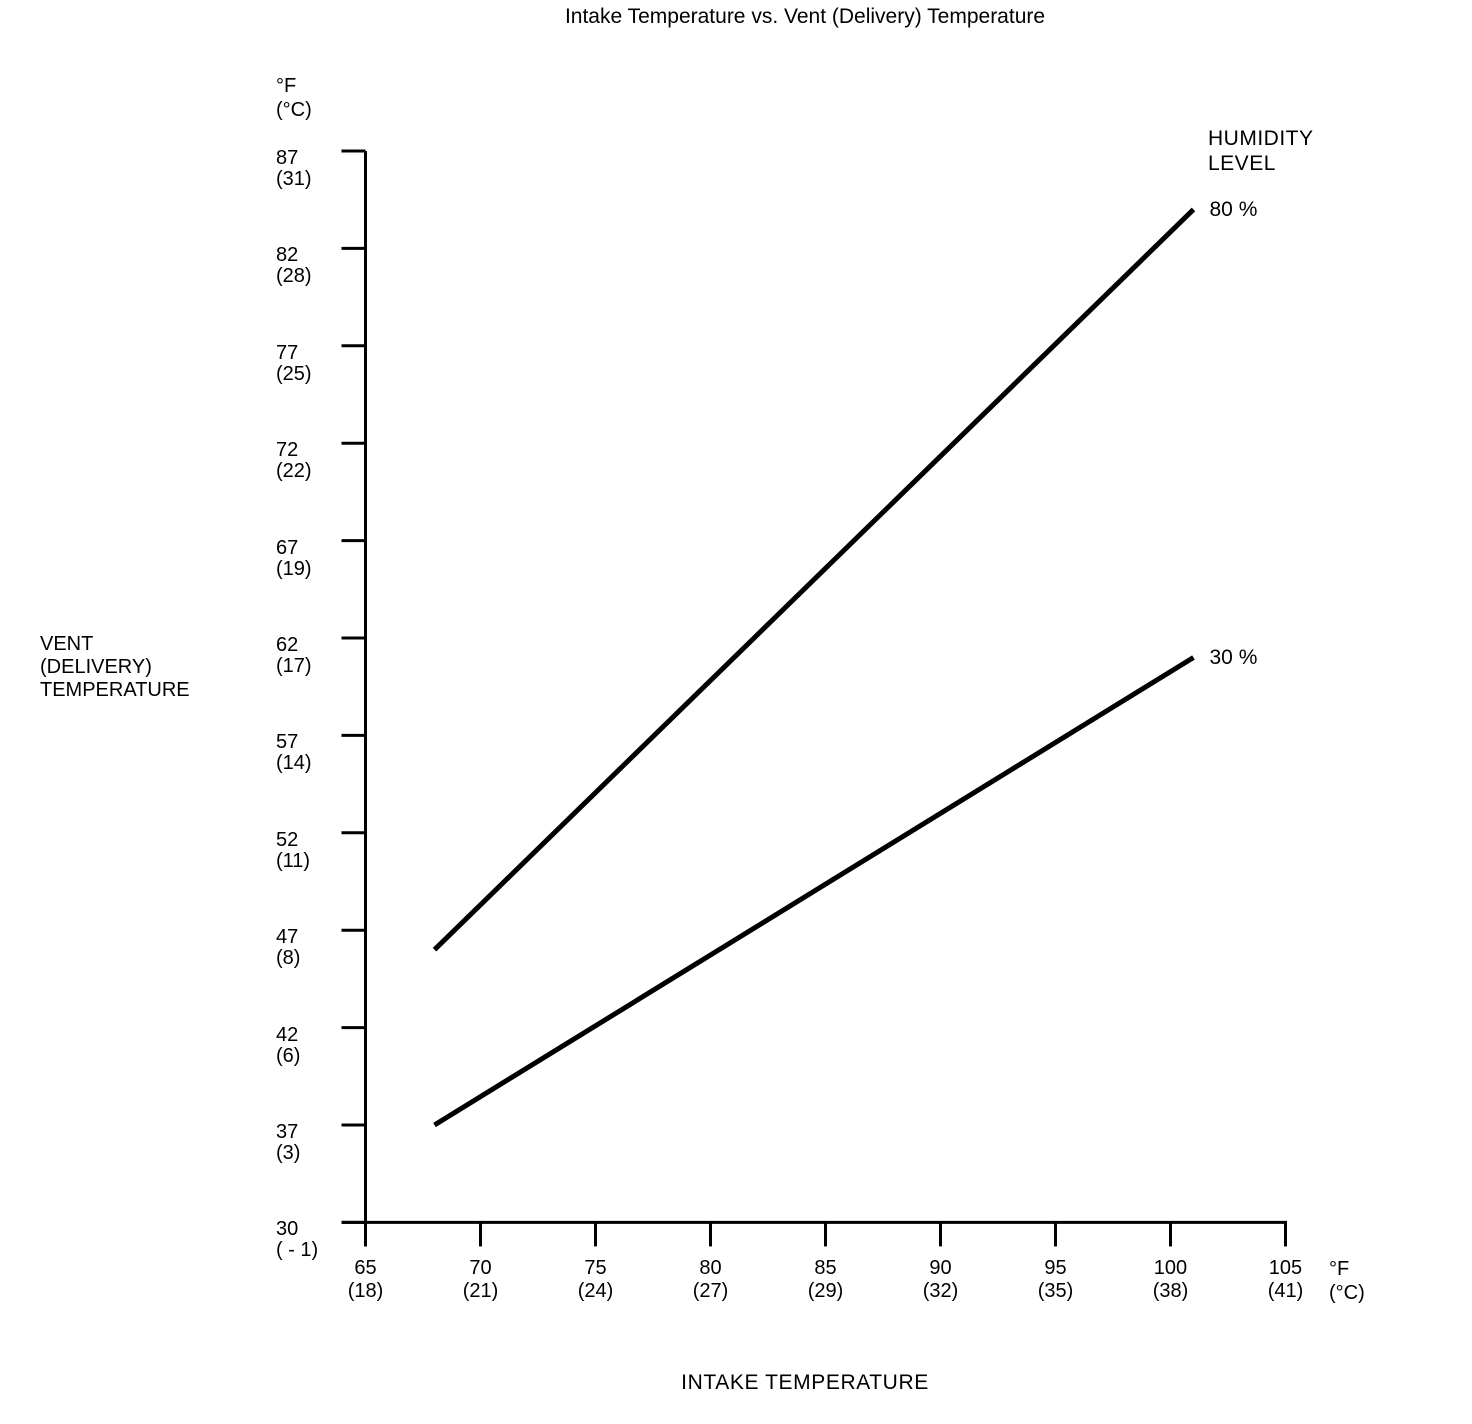 Image resolution: width=1472 pixels, height=1424 pixels. I want to click on y-axis-title-line: TEMPERATURE, so click(115, 690).